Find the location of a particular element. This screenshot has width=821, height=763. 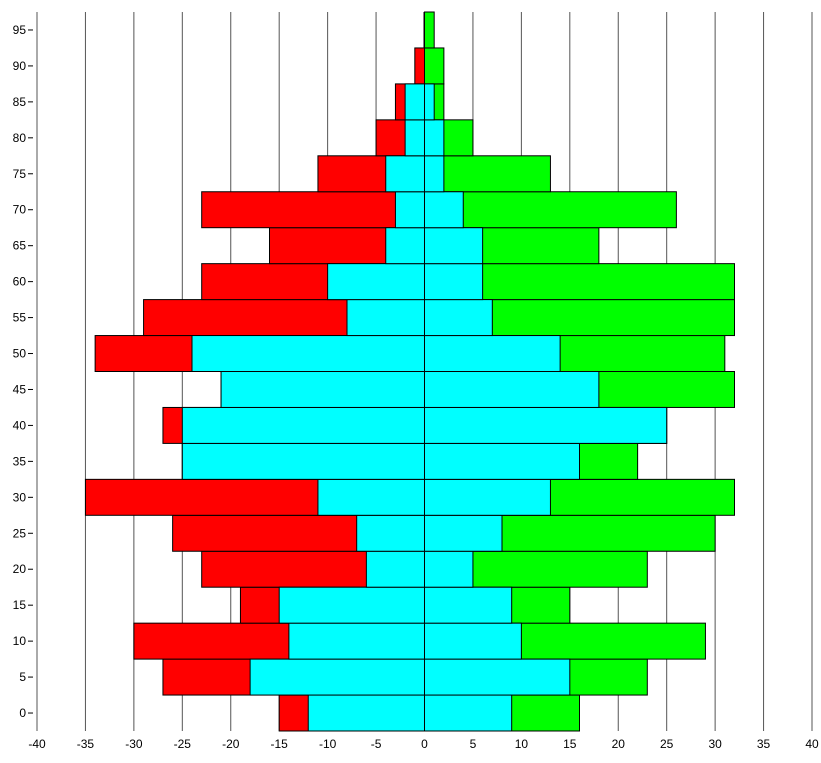

y-tick-label: 70 is located at coordinates (20, 210).